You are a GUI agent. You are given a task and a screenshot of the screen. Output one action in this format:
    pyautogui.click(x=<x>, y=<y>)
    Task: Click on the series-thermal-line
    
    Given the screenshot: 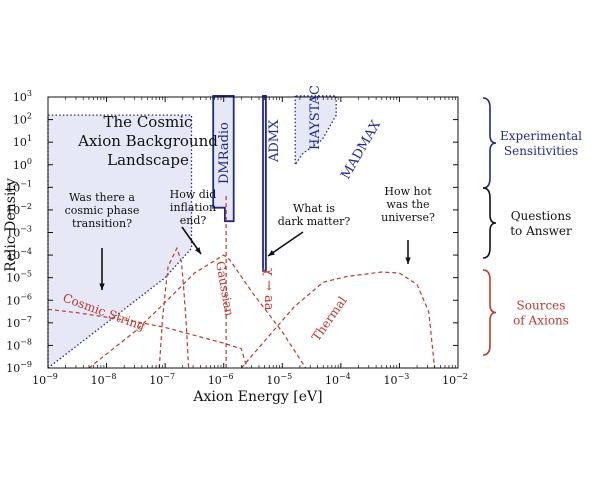 What is the action you would take?
    pyautogui.click(x=338, y=320)
    